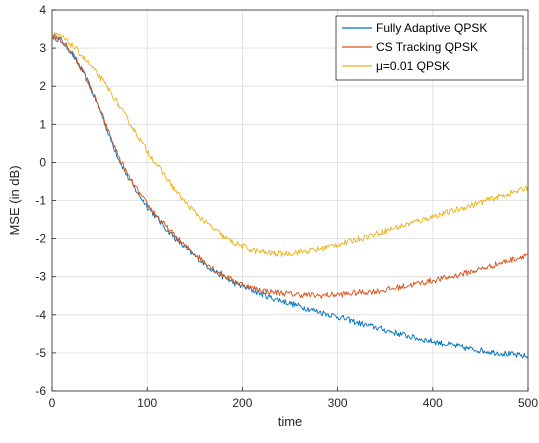  What do you see at coordinates (40, 201) in the screenshot?
I see `y-tick-label: -1` at bounding box center [40, 201].